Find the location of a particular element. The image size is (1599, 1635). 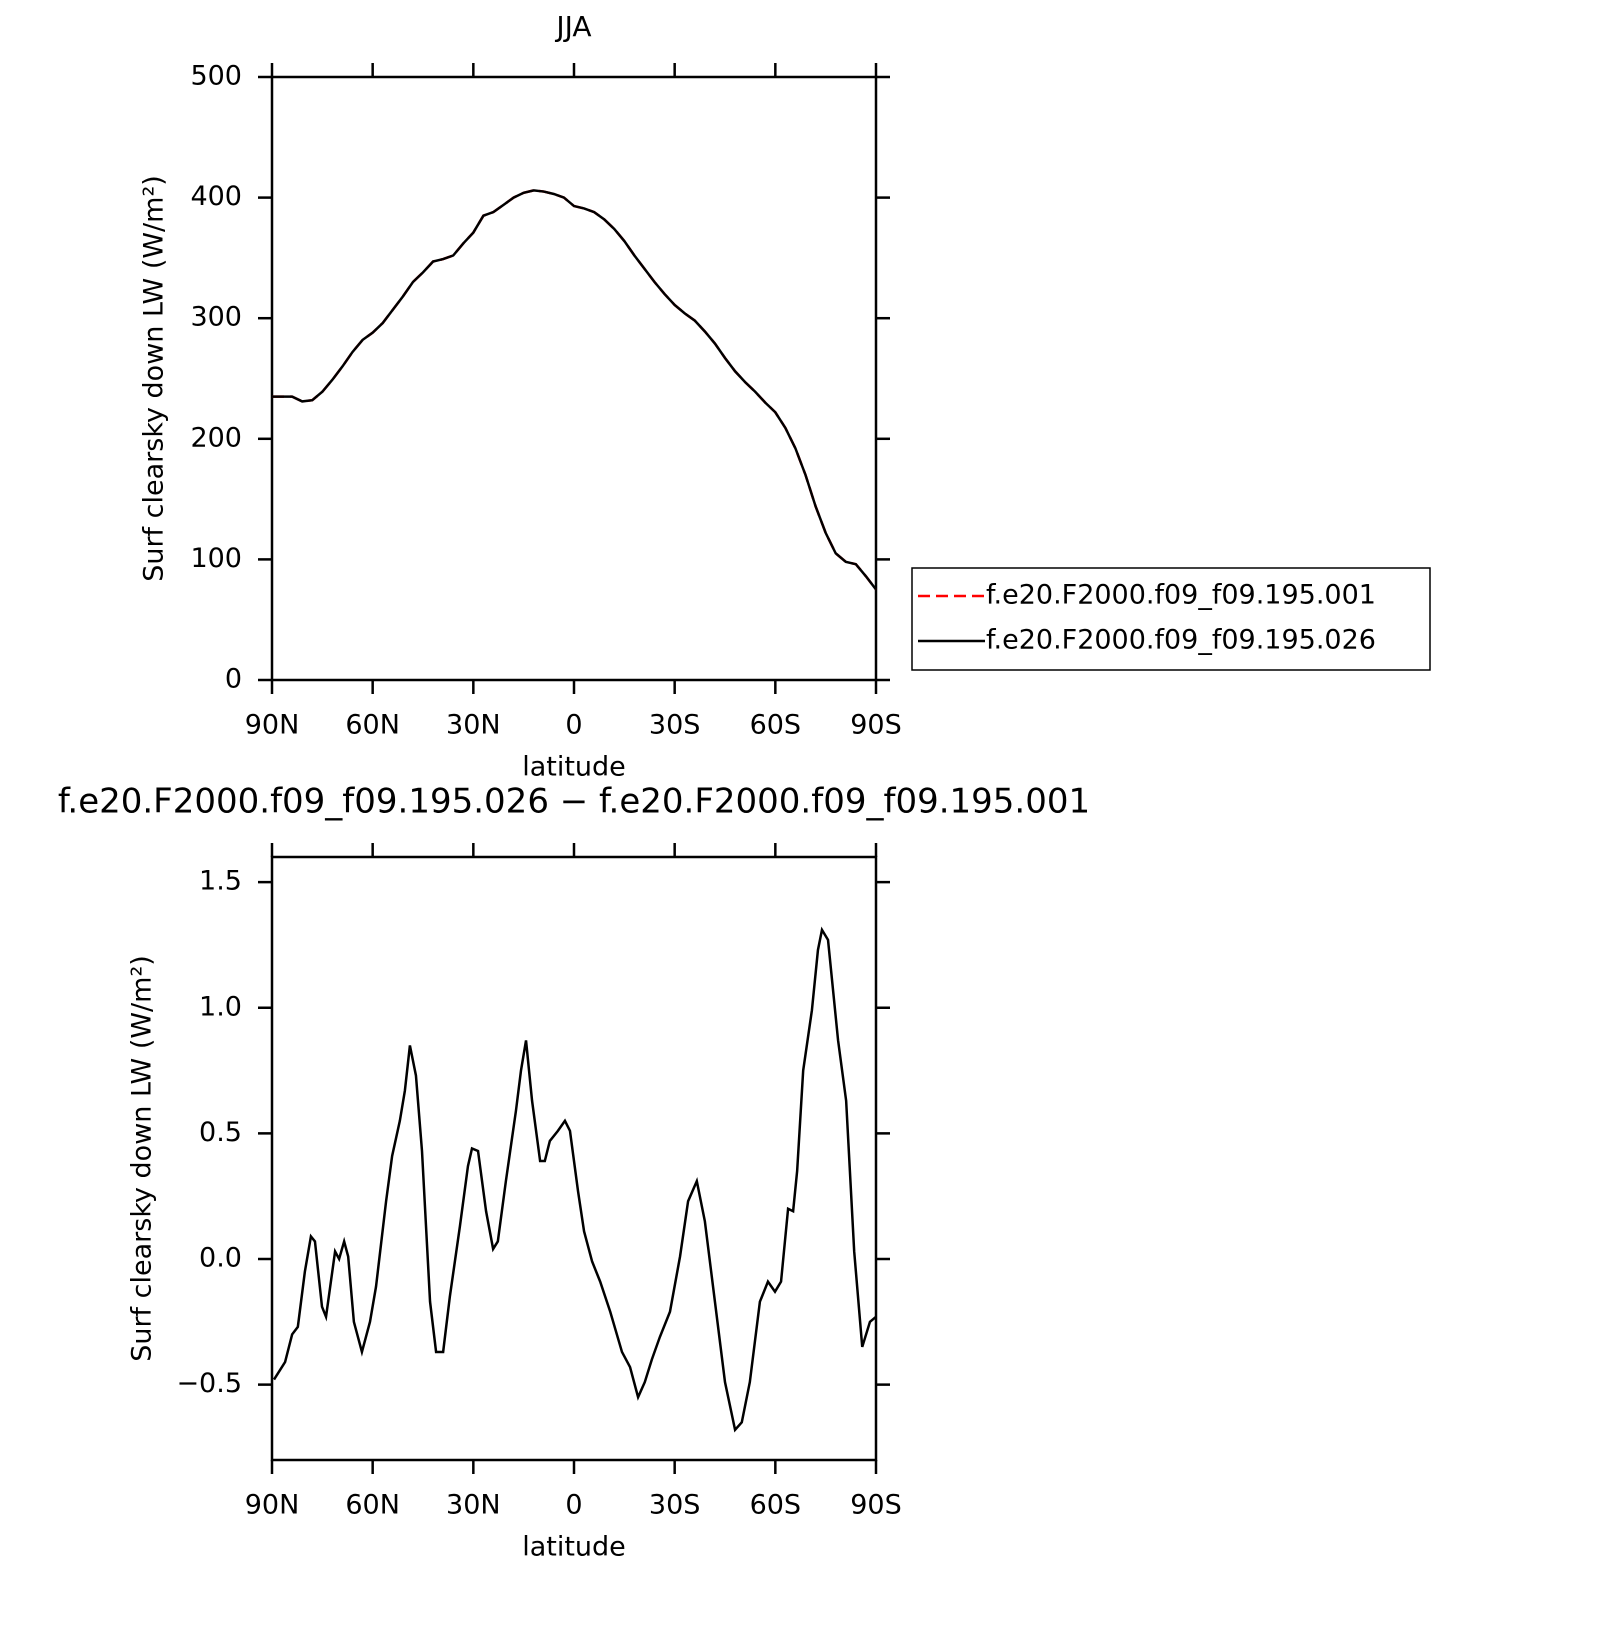

legend-box is located at coordinates (1171, 619).